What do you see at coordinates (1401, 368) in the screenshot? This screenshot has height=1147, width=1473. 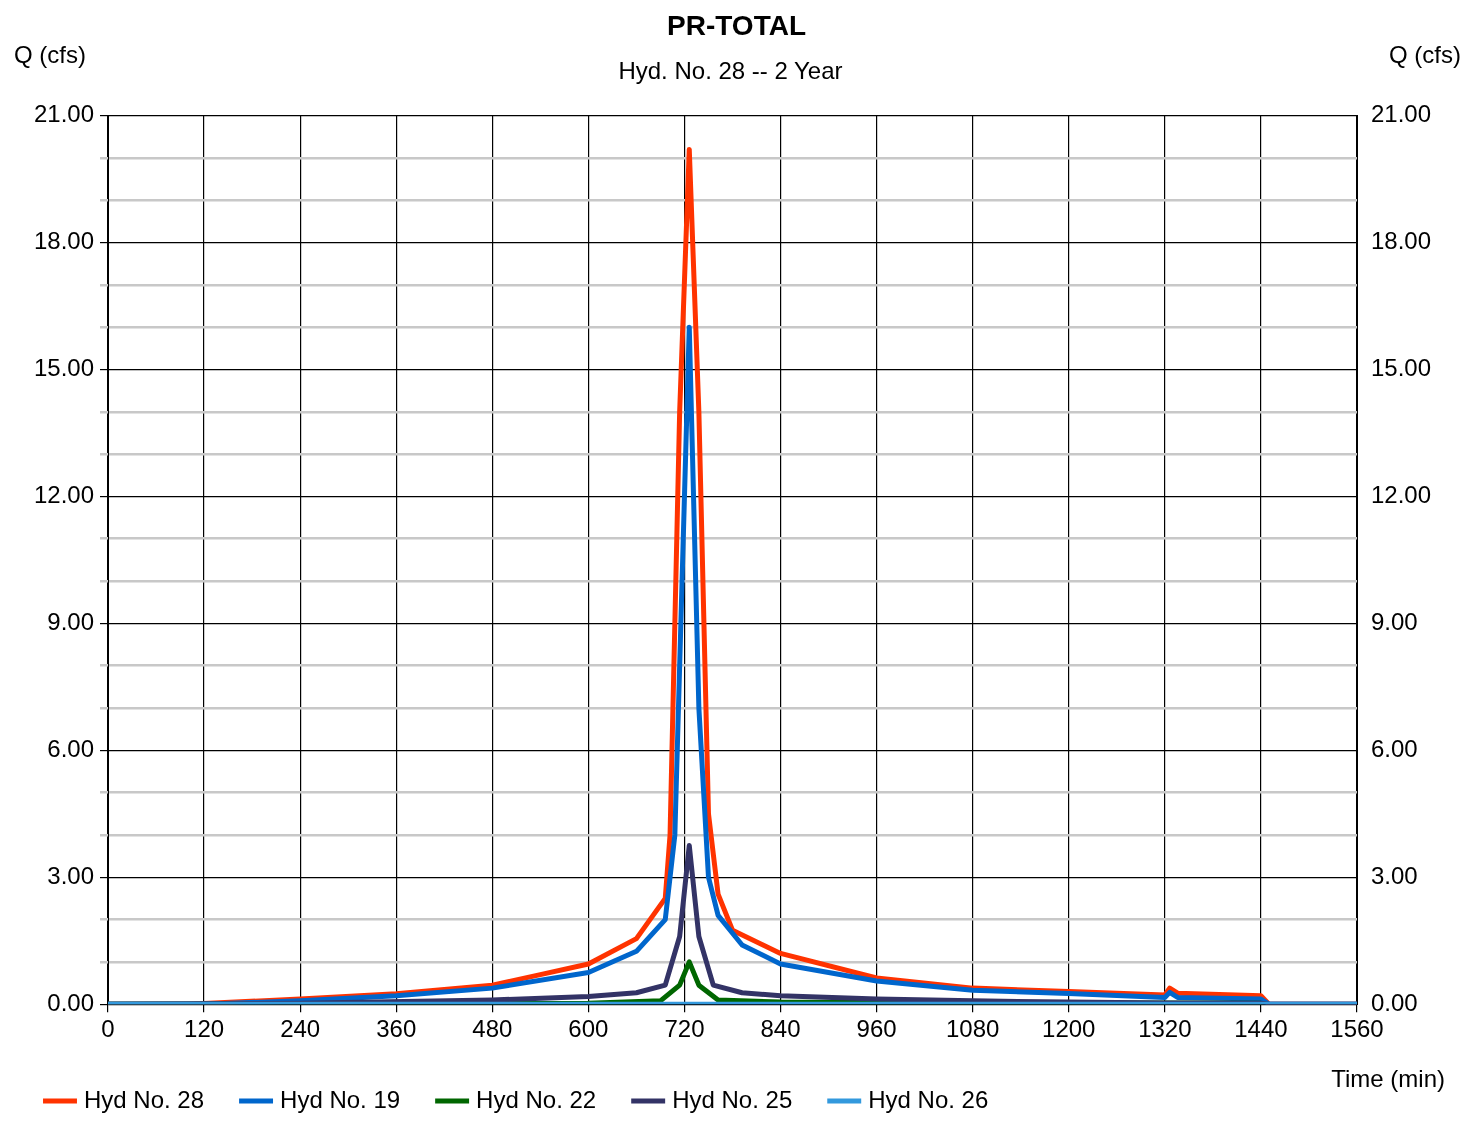 I see `y2-tick-label: 15.00` at bounding box center [1401, 368].